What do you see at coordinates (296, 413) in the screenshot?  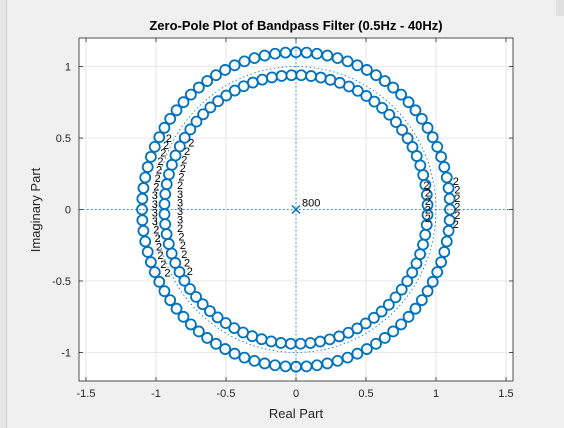 I see `x-axis-label: Real Part` at bounding box center [296, 413].